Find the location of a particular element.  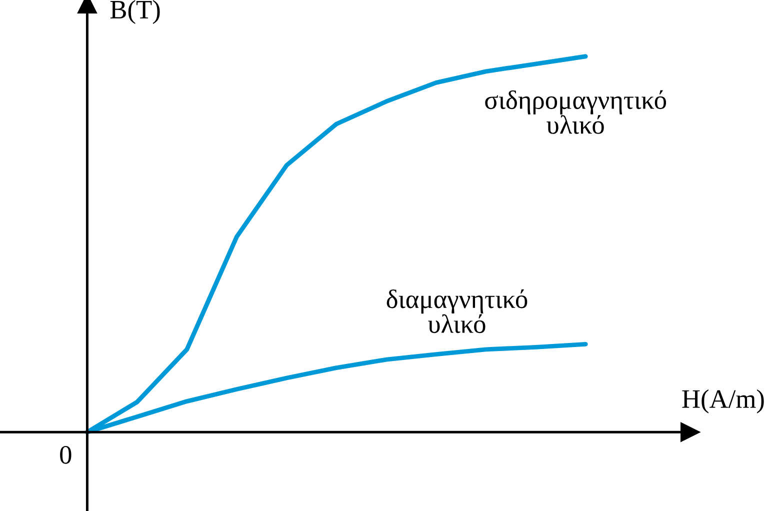

series-label: διαμαγνητικό υλικό is located at coordinates (457, 311).